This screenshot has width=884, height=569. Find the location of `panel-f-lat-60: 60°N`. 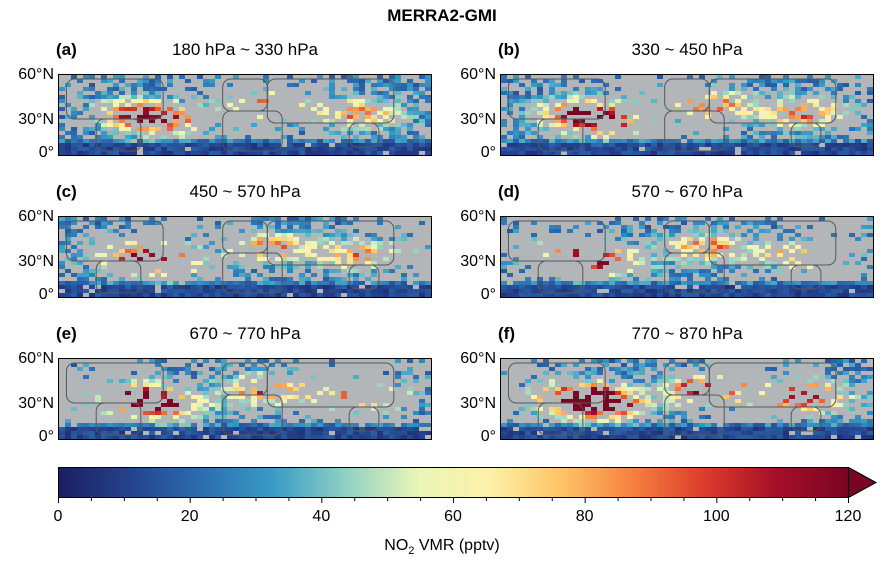

panel-f-lat-60: 60°N is located at coordinates (478, 358).